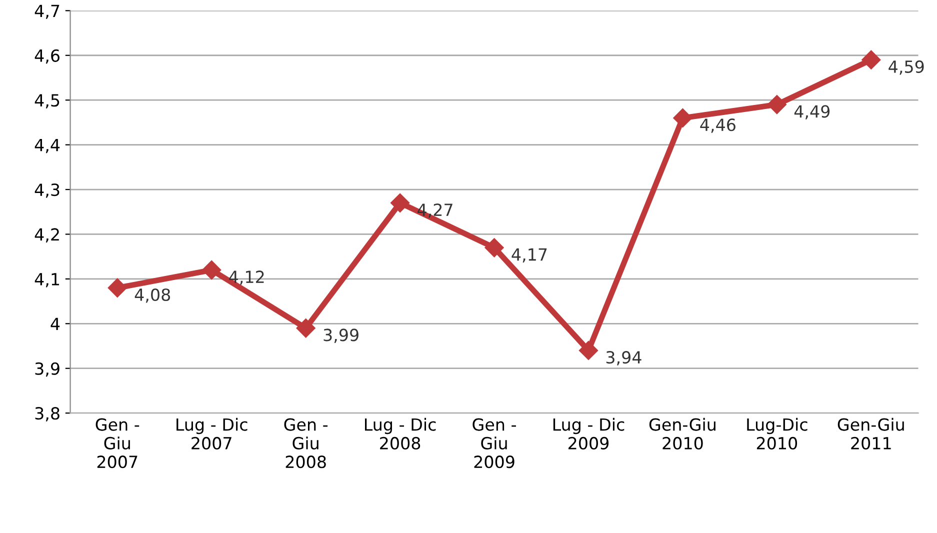  I want to click on x-tick-label: Gen - Giu 2008, so click(306, 443).